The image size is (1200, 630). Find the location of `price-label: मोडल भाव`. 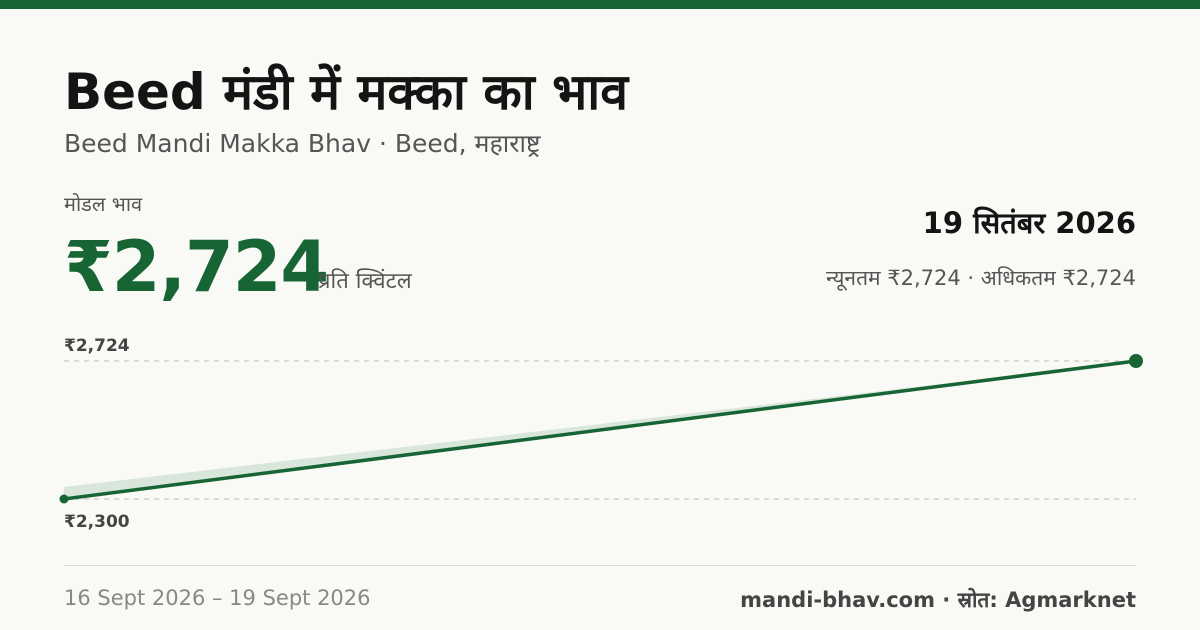

price-label: मोडल भाव is located at coordinates (103, 204).